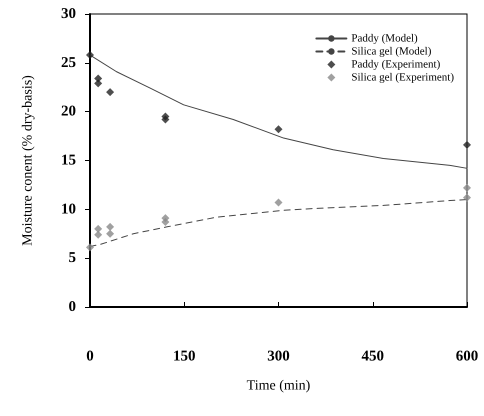  What do you see at coordinates (391, 52) in the screenshot?
I see `legend-label: Silica gel (Model)` at bounding box center [391, 52].